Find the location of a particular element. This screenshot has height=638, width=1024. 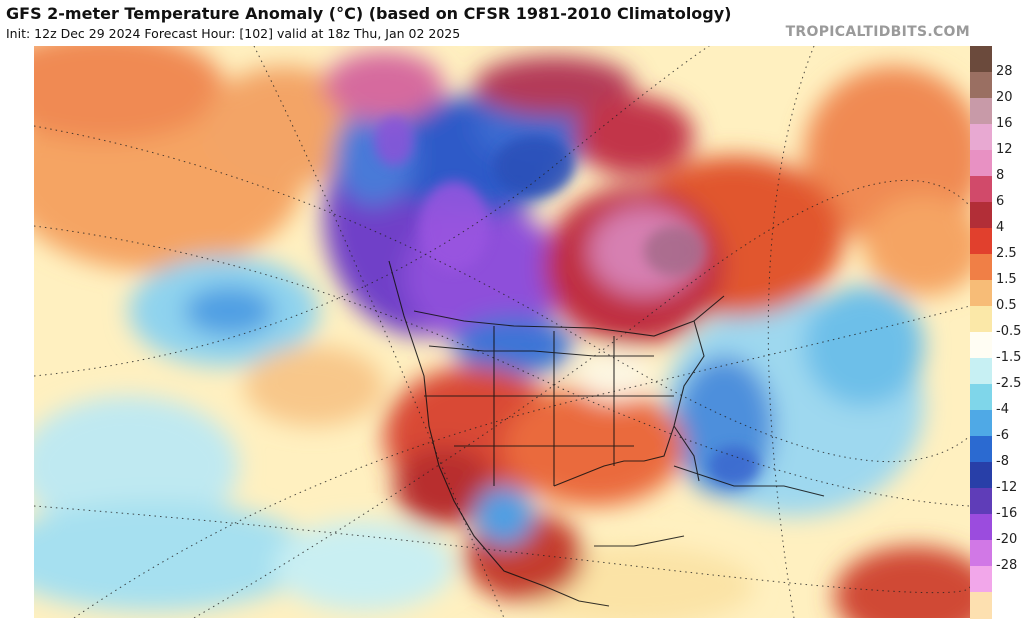

legend-label: -28 is located at coordinates (1007, 565).